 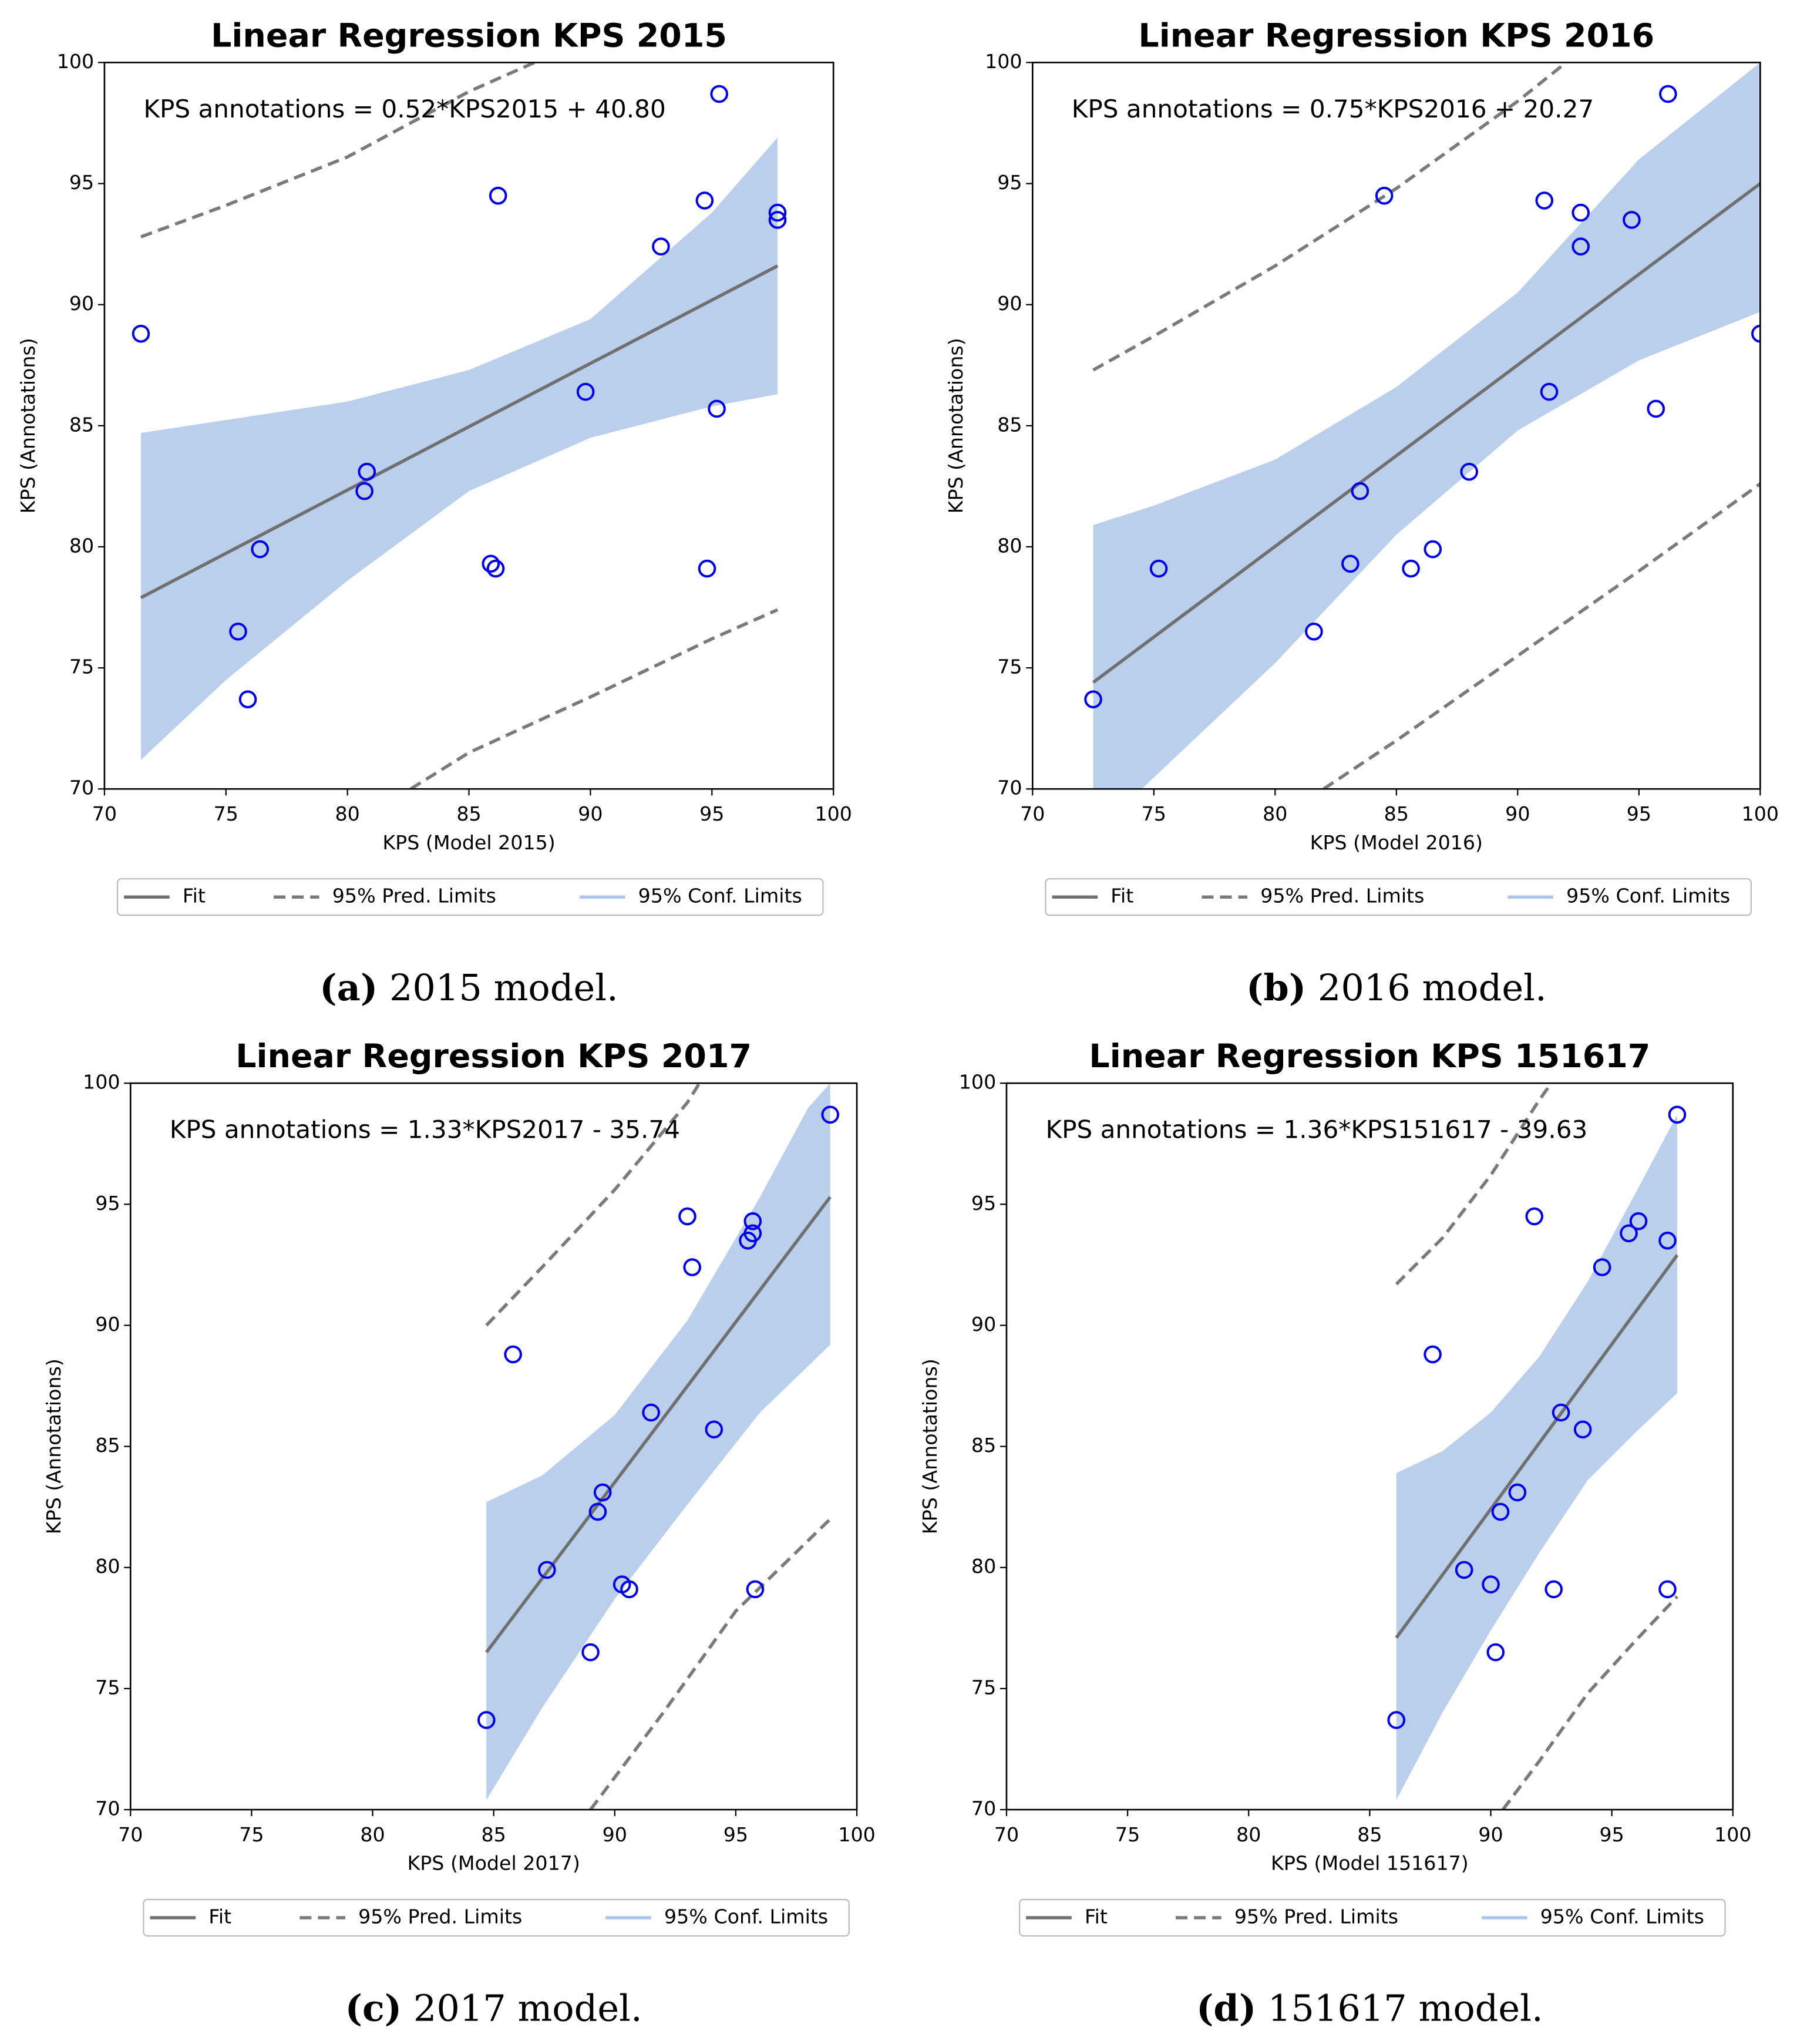 What do you see at coordinates (527, 2009) in the screenshot?
I see `caption-text: 2017 model.` at bounding box center [527, 2009].